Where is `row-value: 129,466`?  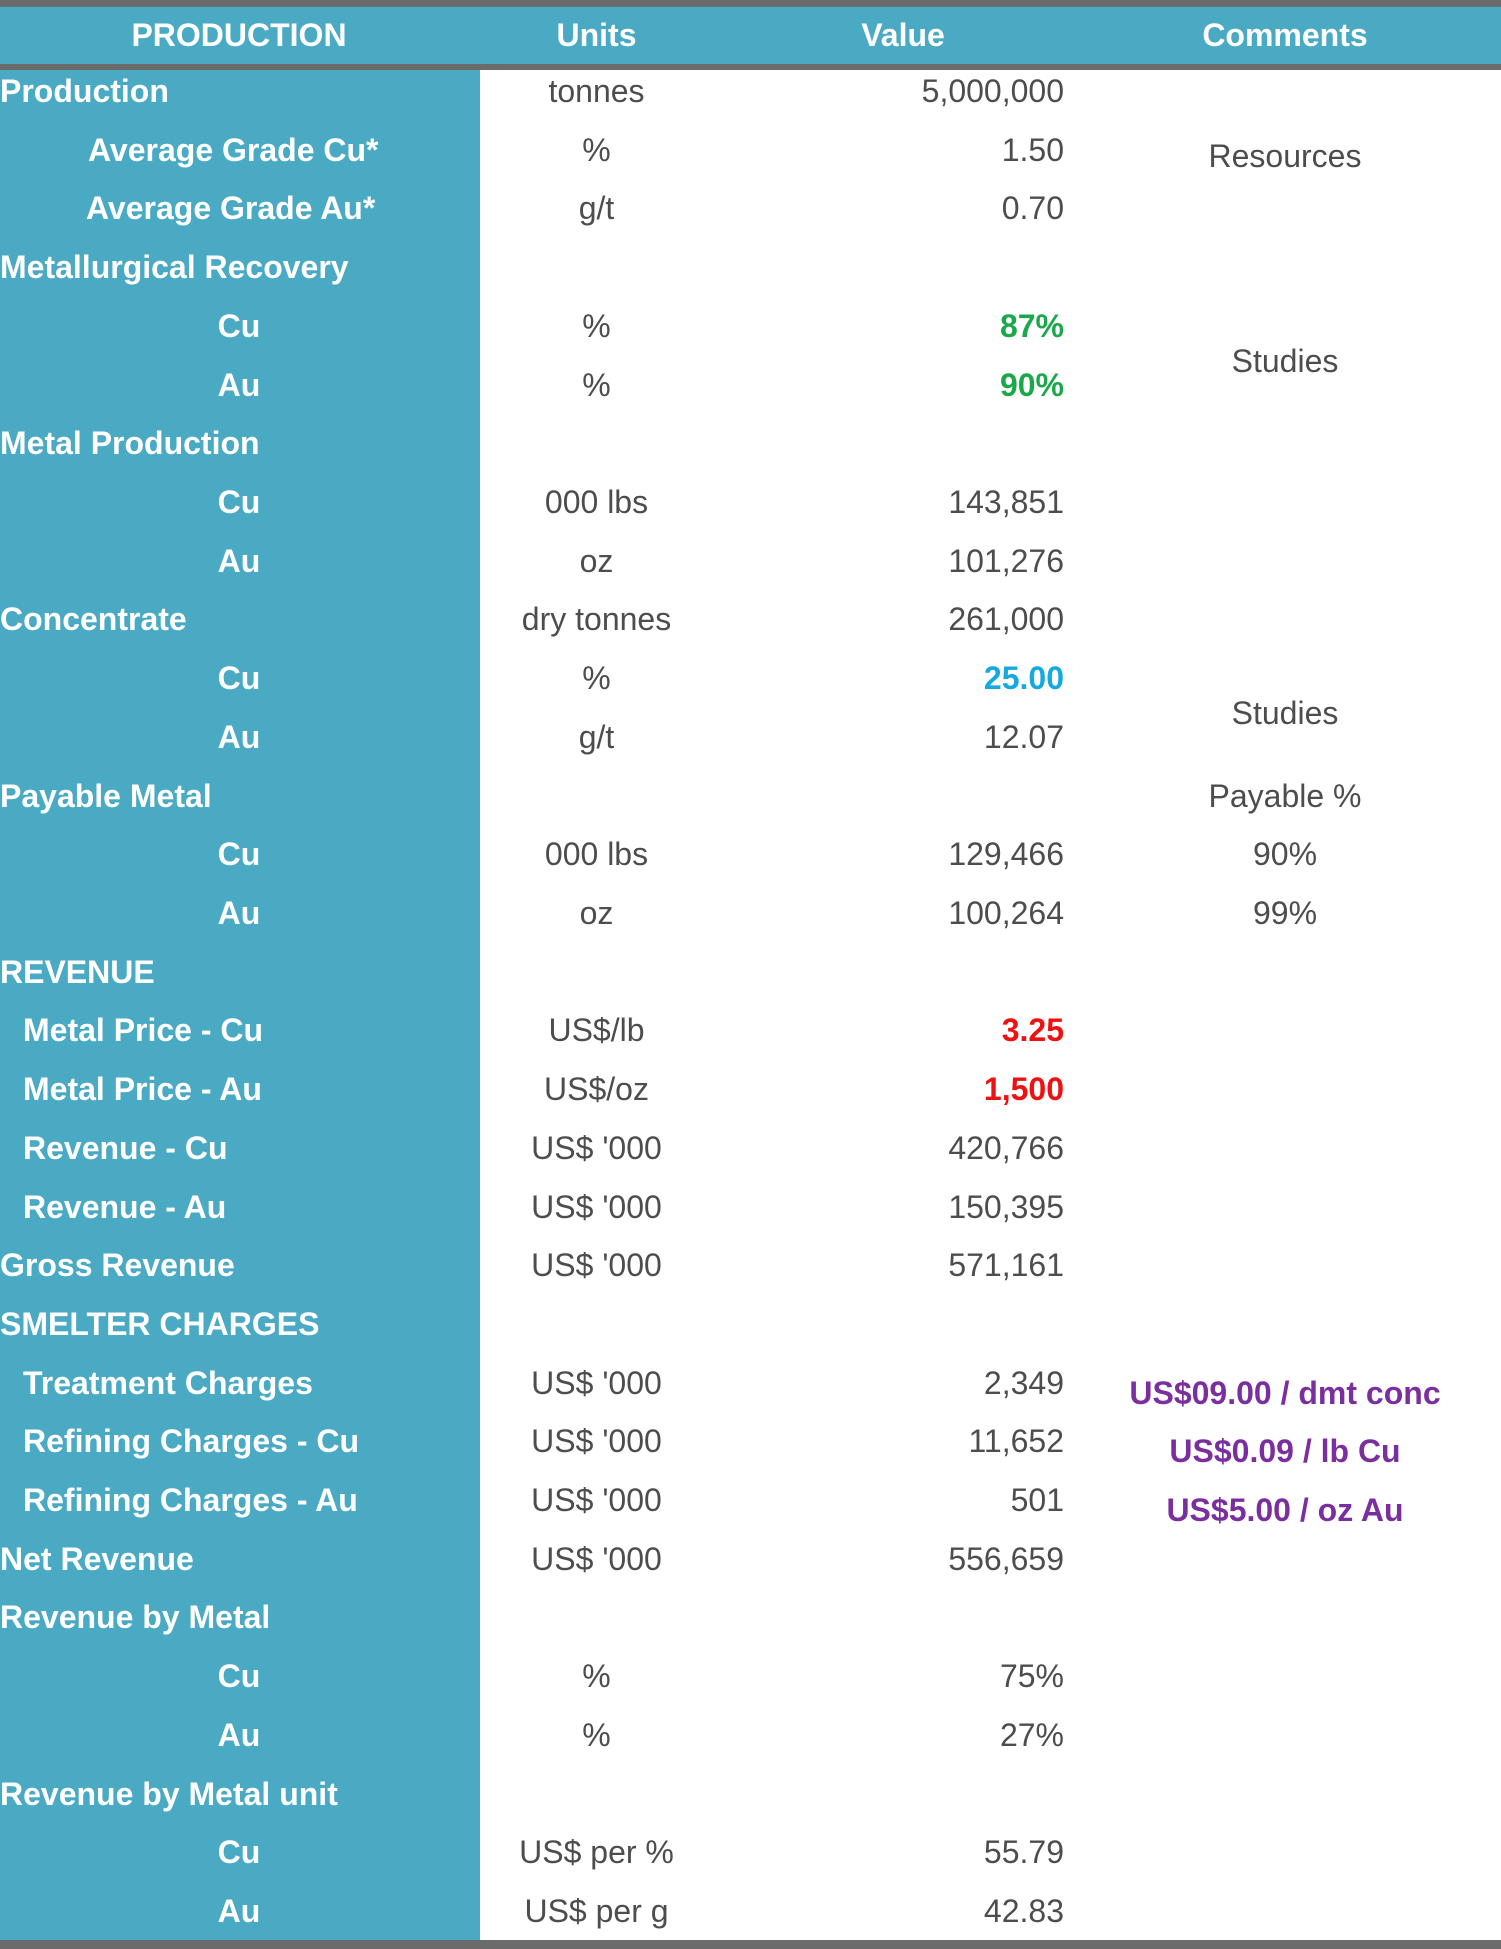 row-value: 129,466 is located at coordinates (1006, 854).